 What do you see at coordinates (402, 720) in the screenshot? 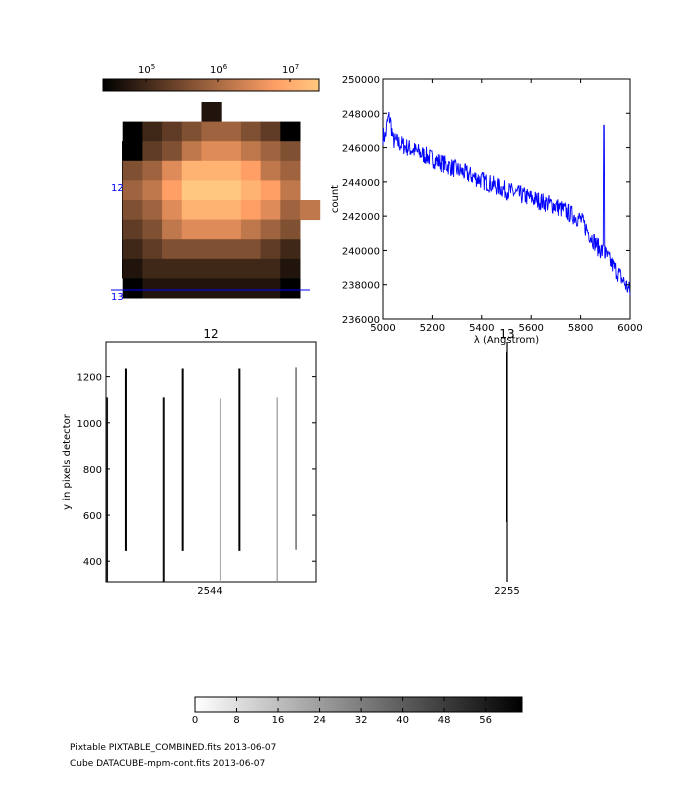
I see `grey-colorbar-tick-label: 40` at bounding box center [402, 720].